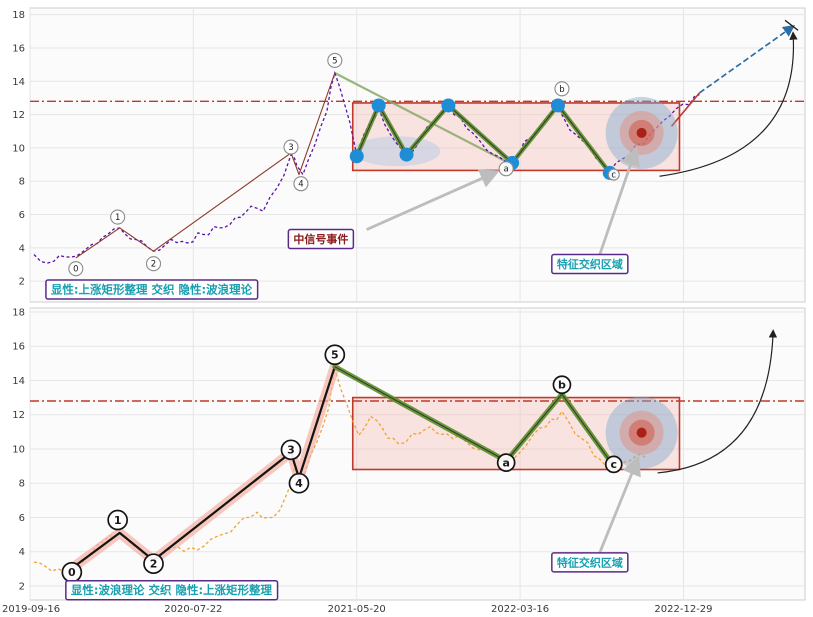 This screenshot has width=813, height=617. Describe the element at coordinates (520, 609) in the screenshot. I see `x-tick-label: 2022-03-16` at that location.